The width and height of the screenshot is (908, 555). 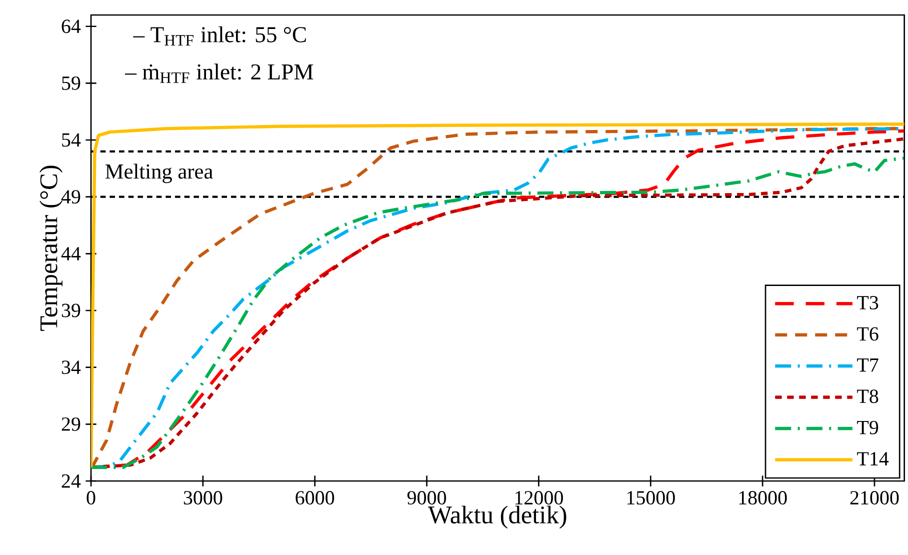 What do you see at coordinates (539, 498) in the screenshot?
I see `x-tick-label: 12000` at bounding box center [539, 498].